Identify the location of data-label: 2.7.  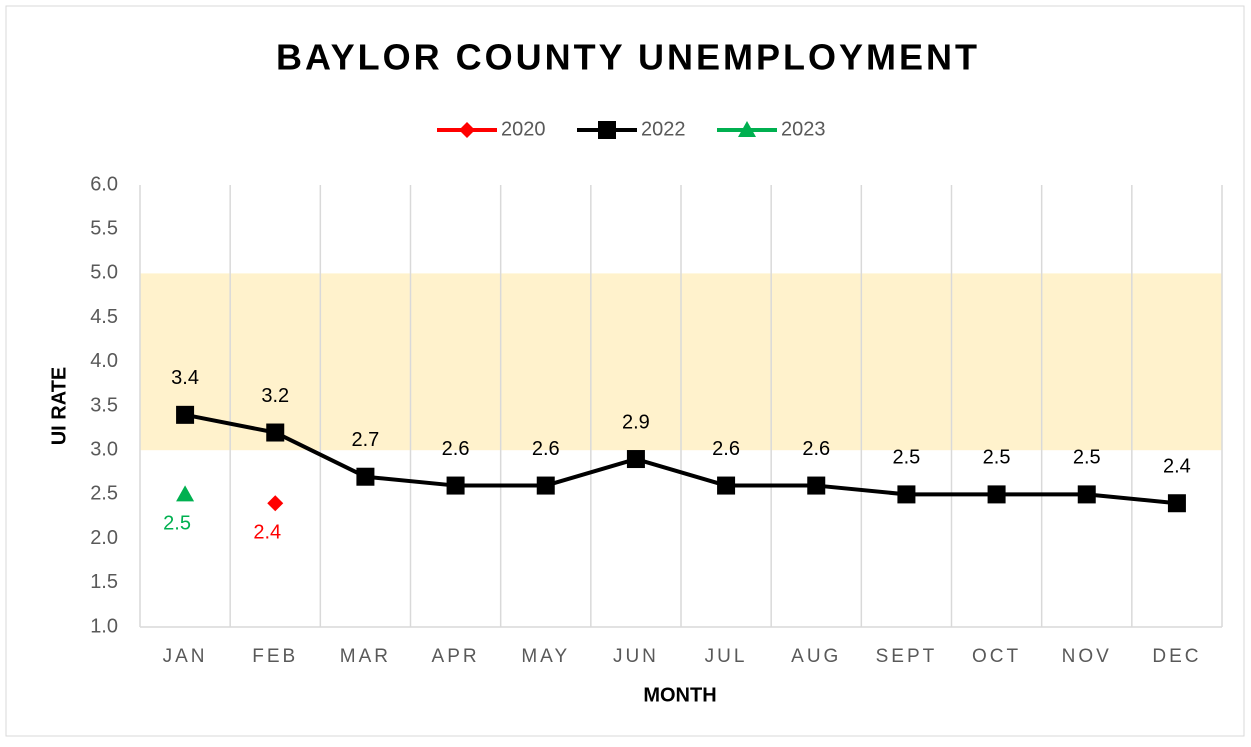
(366, 440).